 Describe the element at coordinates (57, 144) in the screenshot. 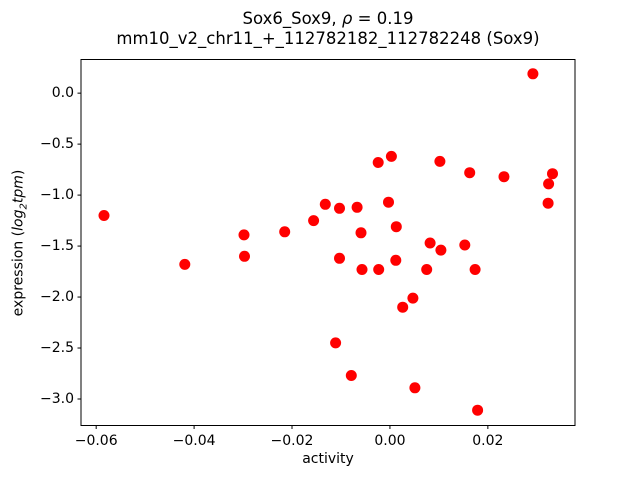

I see `y-tick-label: −0.5` at that location.